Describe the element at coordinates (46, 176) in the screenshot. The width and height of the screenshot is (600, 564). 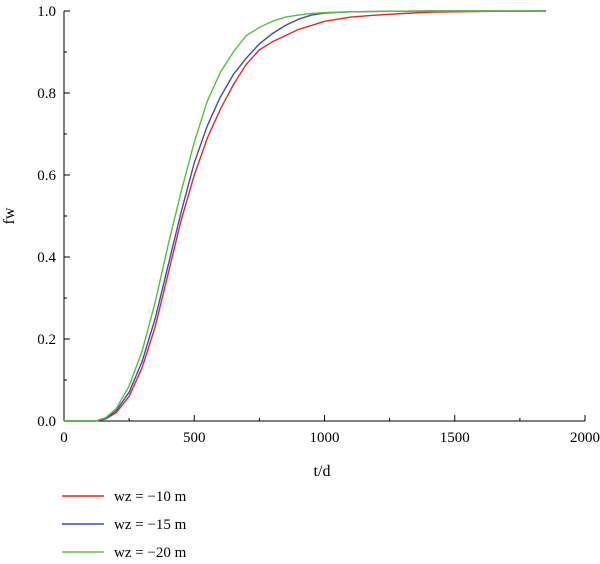
I see `y-tick-label: 0.6` at that location.